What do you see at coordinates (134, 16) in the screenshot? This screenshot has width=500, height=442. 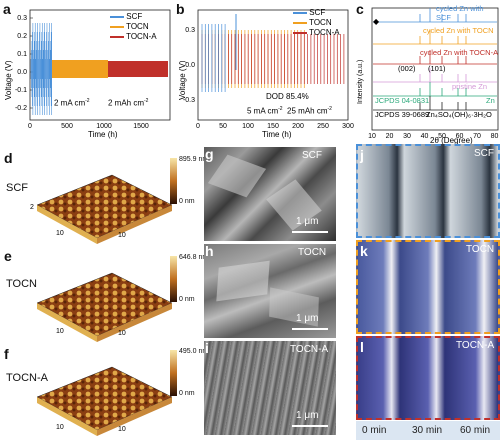 I see `legend-scf: SCF` at bounding box center [134, 16].